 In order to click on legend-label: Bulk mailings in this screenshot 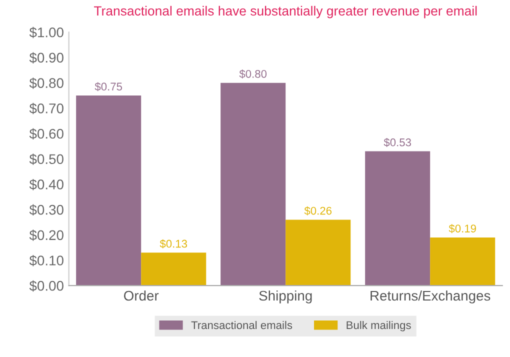, I will do `click(378, 326)`.